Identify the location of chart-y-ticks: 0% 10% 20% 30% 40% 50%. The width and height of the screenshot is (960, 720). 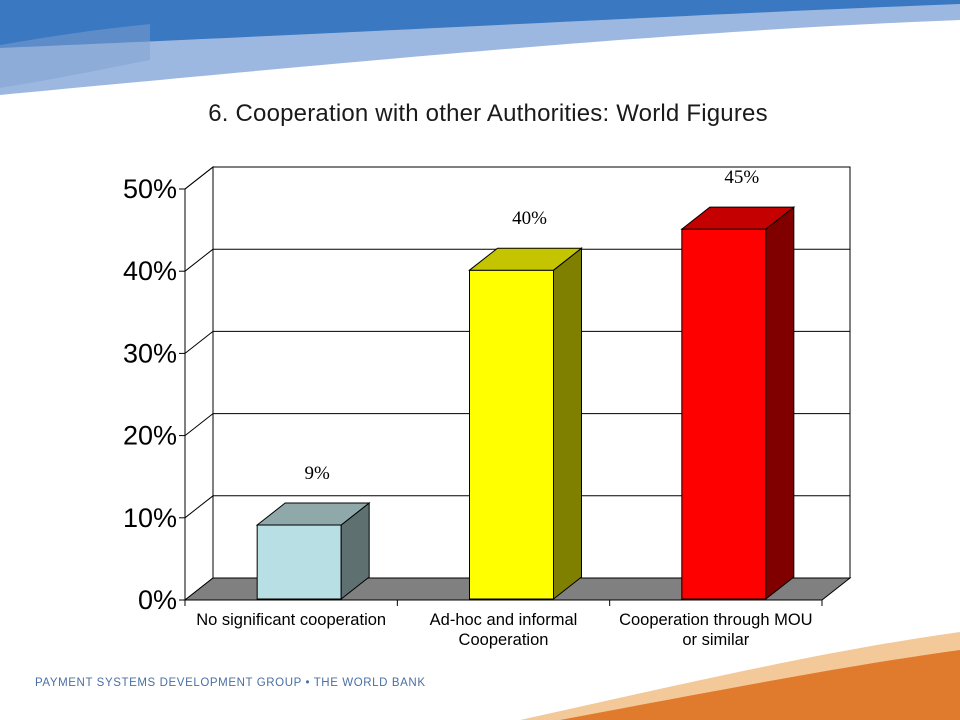
(154, 394).